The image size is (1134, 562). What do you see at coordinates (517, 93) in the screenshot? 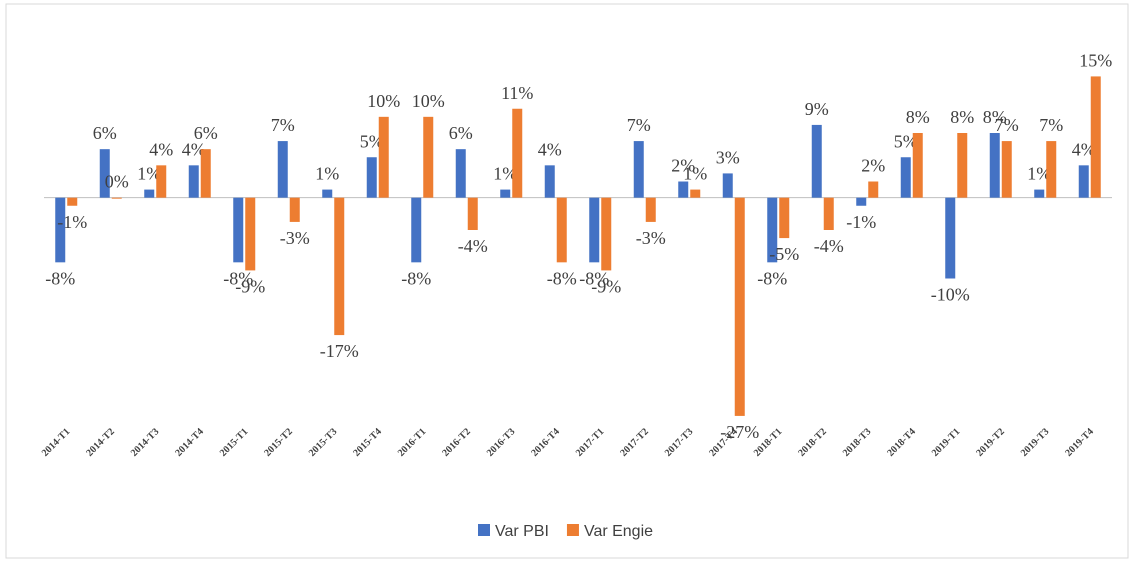
I see `data-label: 11%` at bounding box center [517, 93].